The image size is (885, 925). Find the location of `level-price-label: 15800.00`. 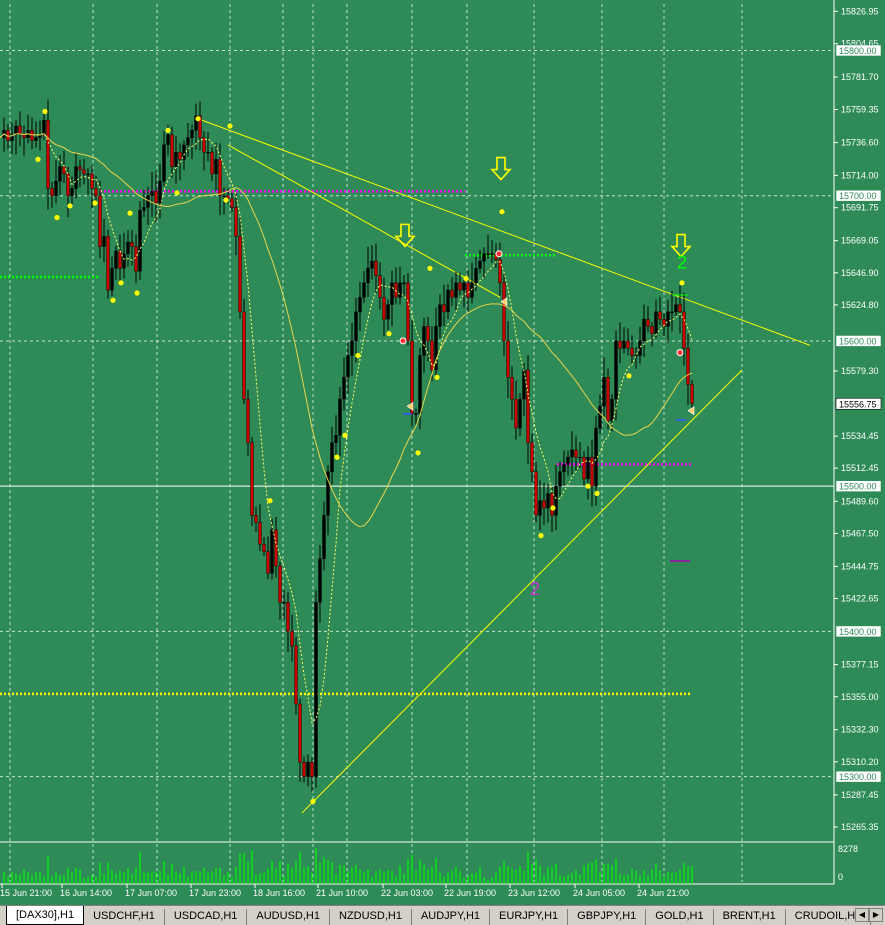

level-price-label: 15800.00 is located at coordinates (858, 51).